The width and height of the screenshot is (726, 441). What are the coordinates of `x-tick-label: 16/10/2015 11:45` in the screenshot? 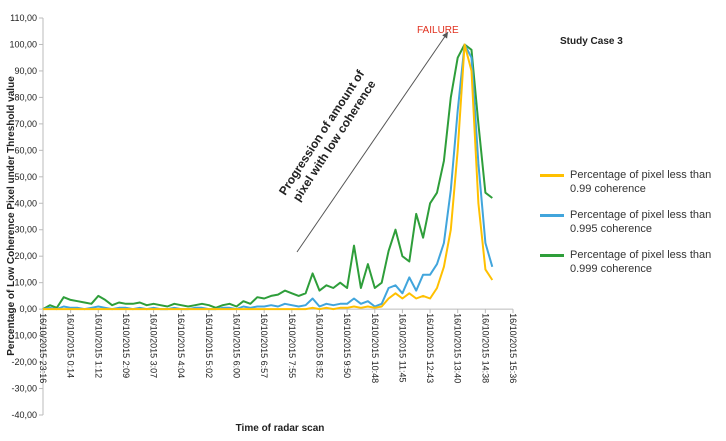 It's located at (402, 347).